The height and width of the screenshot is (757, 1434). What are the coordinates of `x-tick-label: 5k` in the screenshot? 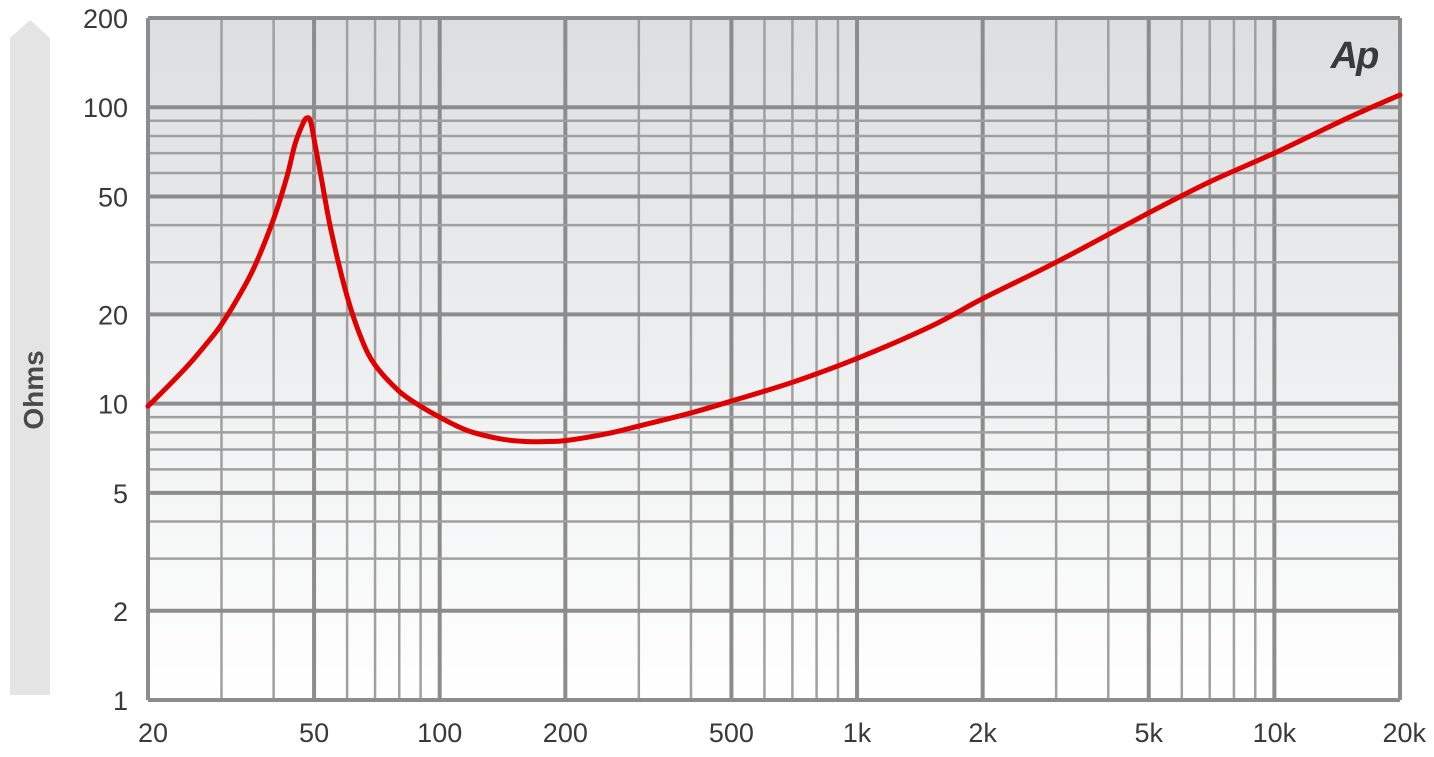 It's located at (1148, 733).